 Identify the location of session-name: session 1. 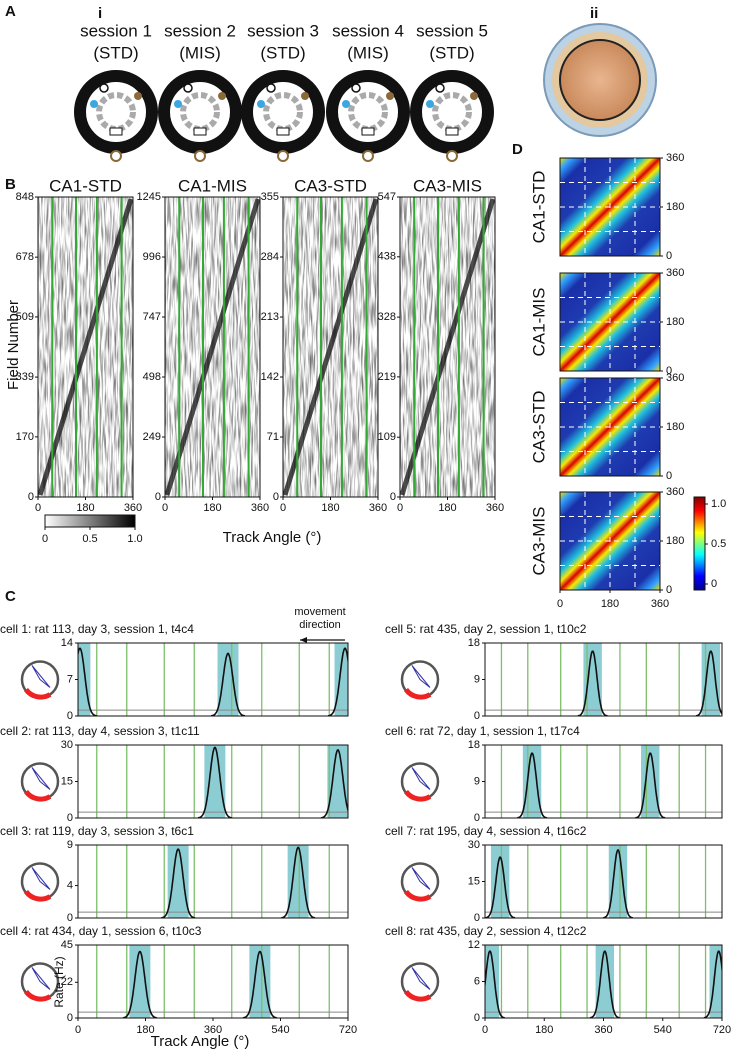
(116, 30).